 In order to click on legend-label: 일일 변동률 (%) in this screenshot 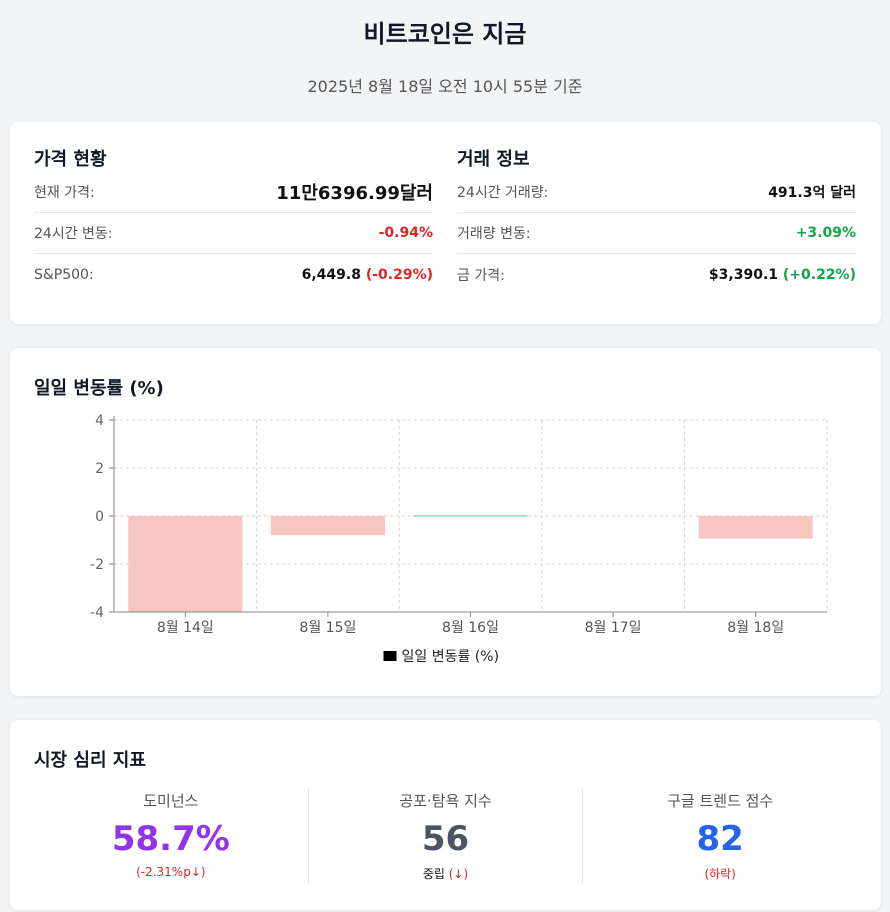, I will do `click(451, 657)`.